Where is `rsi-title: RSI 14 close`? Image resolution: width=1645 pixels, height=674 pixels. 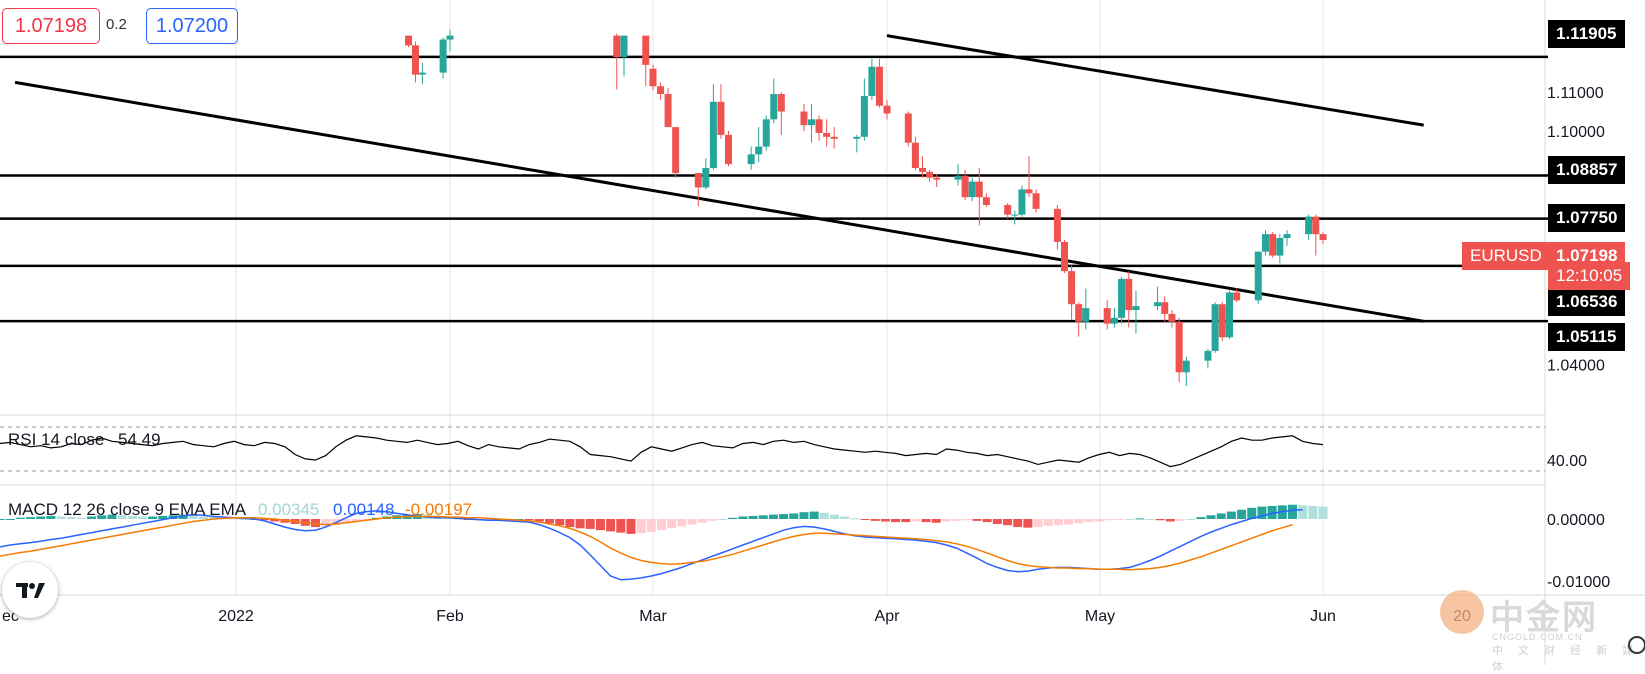
rsi-title: RSI 14 close is located at coordinates (56, 439).